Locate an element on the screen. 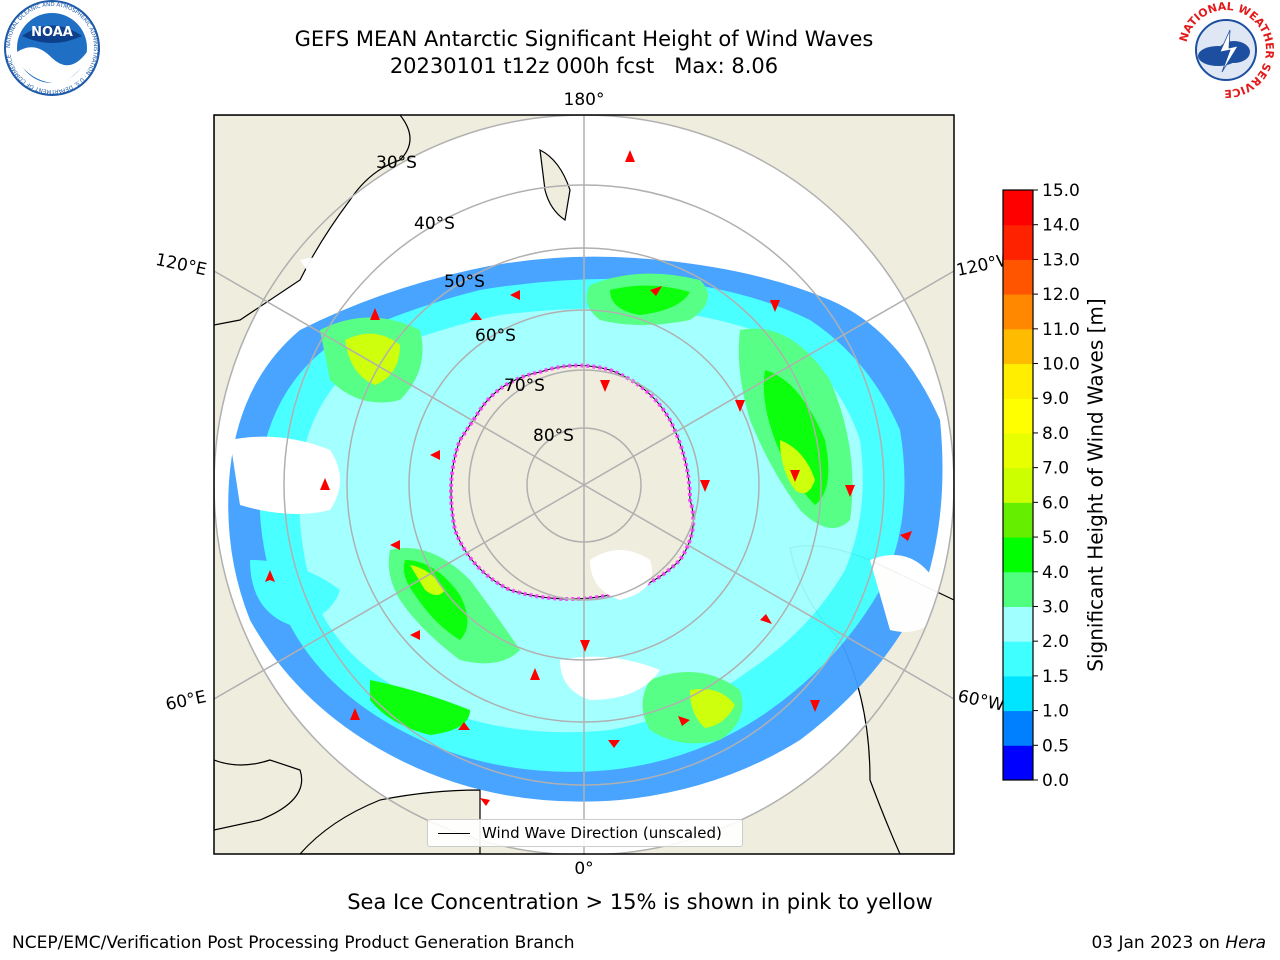 This screenshot has width=1280, height=960. map-legend: Wind Wave Direction (unscaled) is located at coordinates (585, 833).